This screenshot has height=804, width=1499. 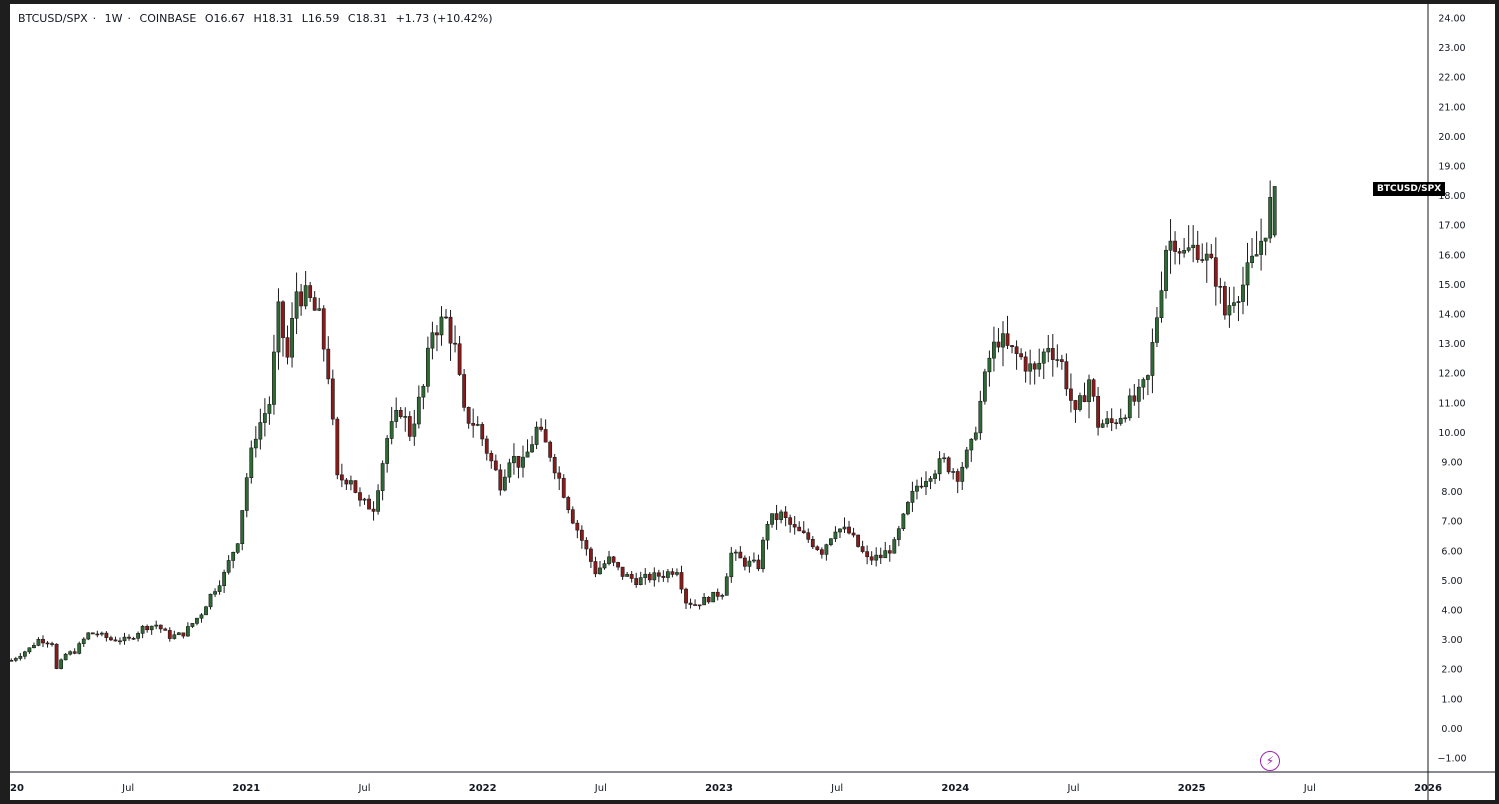 I want to click on y-tick-label: 13.00, so click(x=1451, y=344).